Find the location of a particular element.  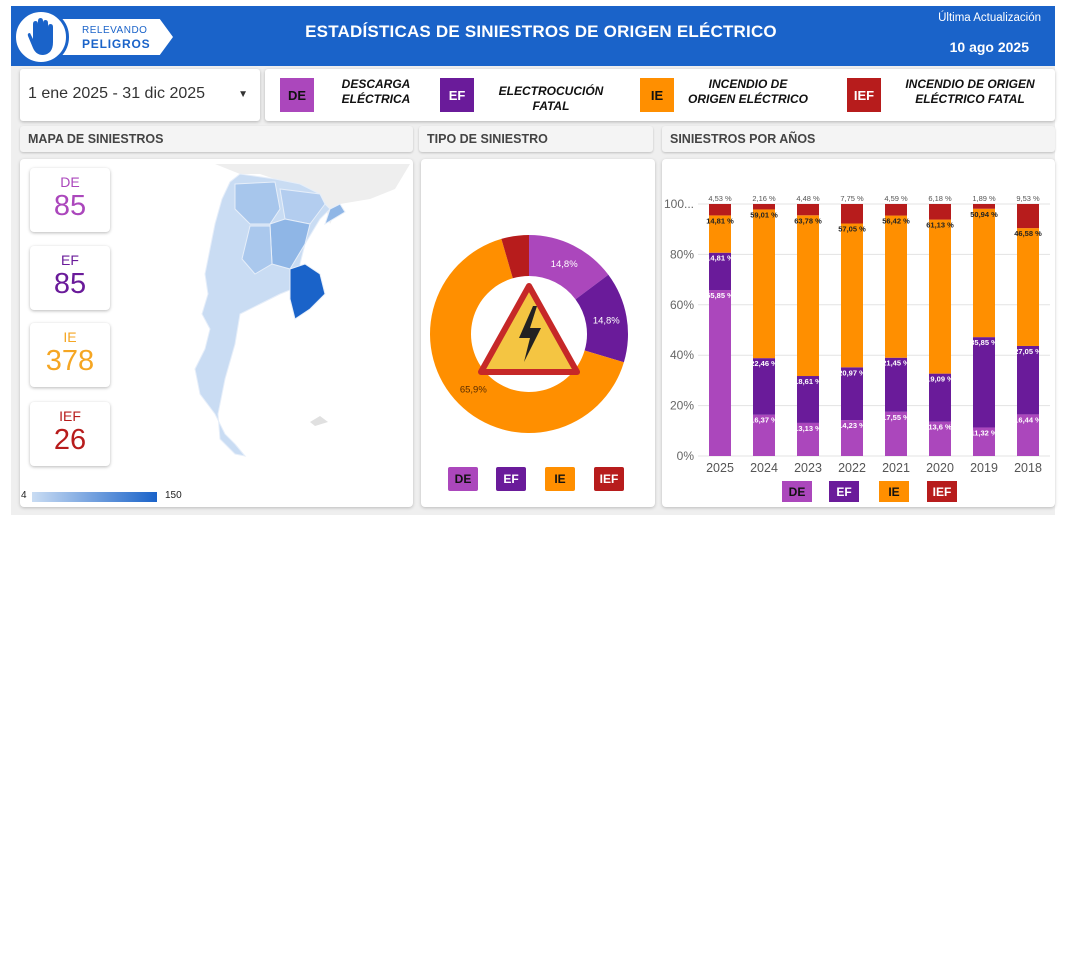

map-panel: DE 85 EF 85 IE 378 IEF 26 4 150 is located at coordinates (216, 333).